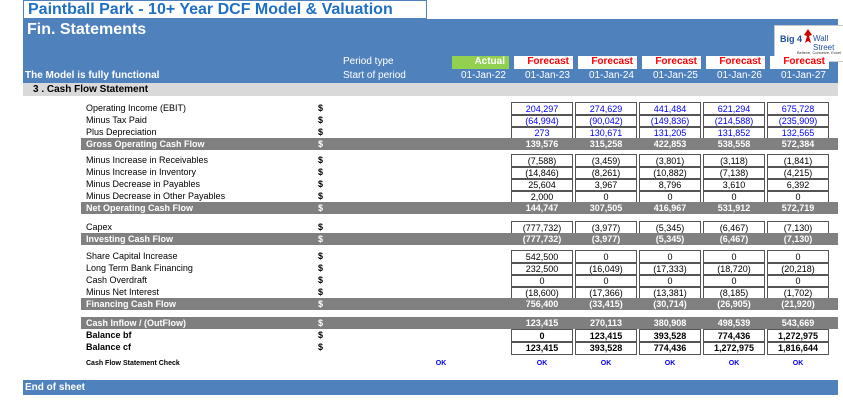 The width and height of the screenshot is (843, 408). I want to click on cell-value: (26,905), so click(734, 304).